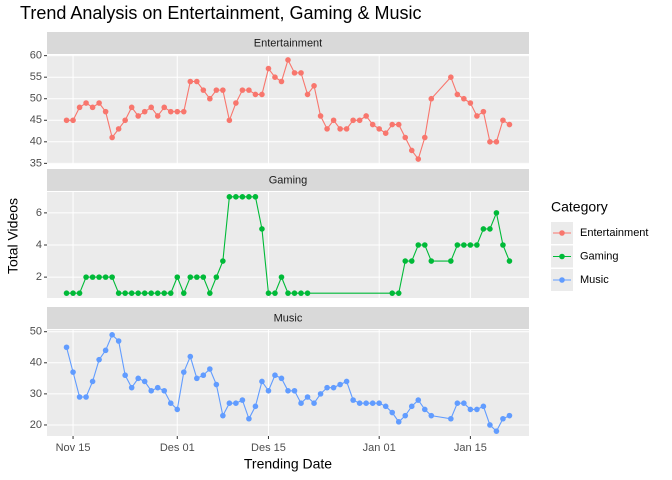 The image size is (672, 480). I want to click on x-tick-label: Des 15, so click(268, 448).